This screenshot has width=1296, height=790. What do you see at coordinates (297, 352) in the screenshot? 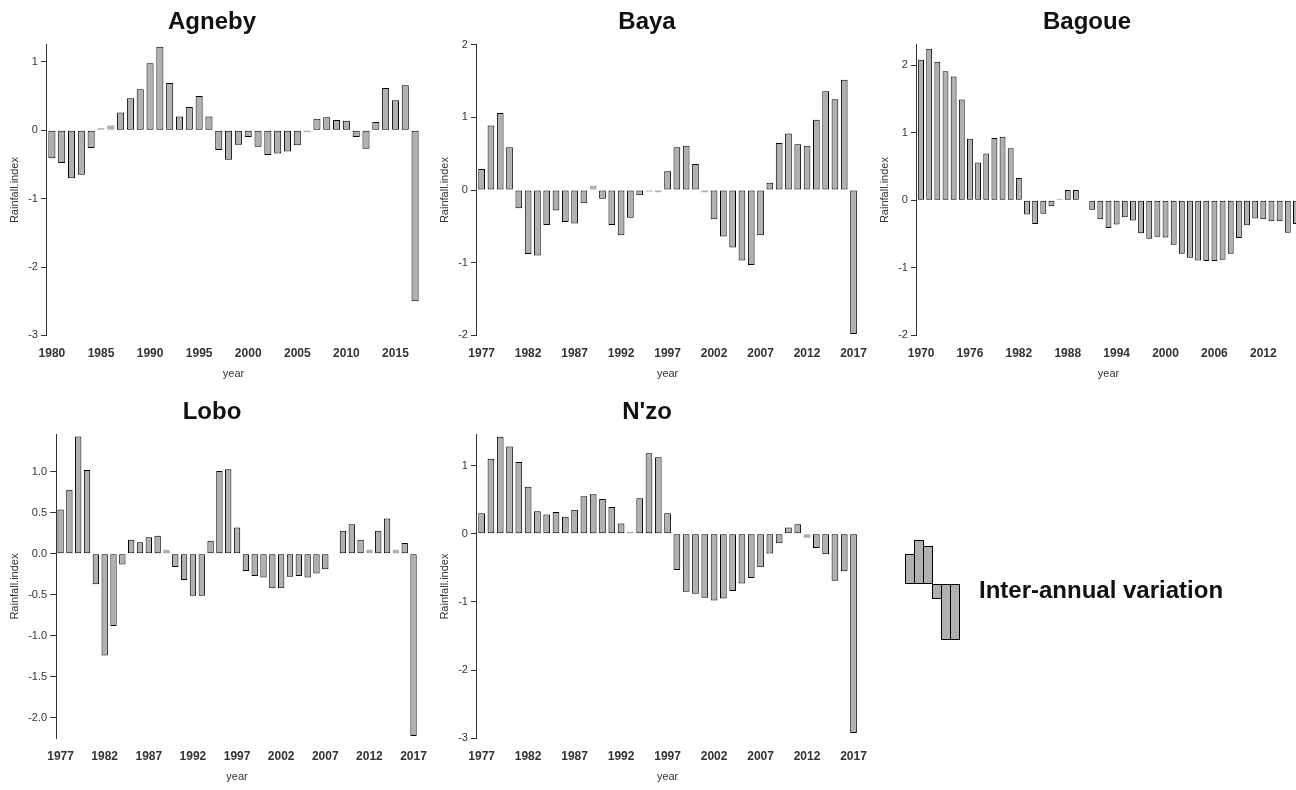
I see `x-tick-label: 2005` at bounding box center [297, 352].